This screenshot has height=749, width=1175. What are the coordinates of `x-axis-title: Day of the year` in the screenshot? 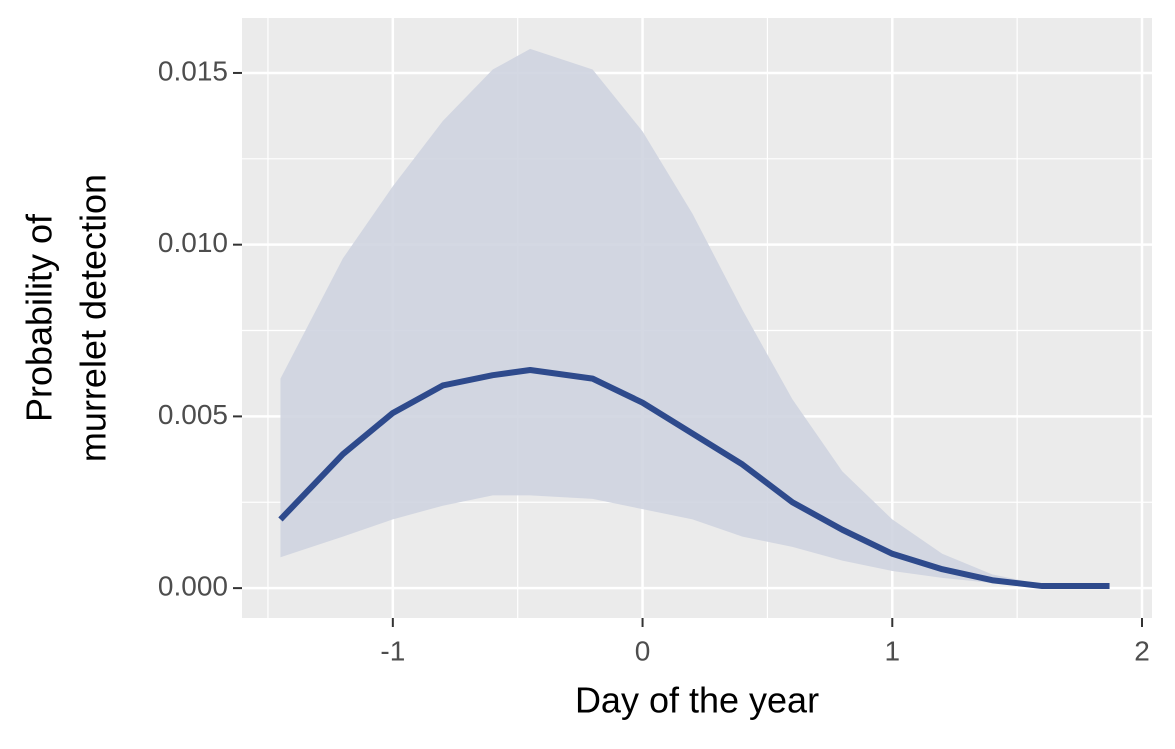 It's located at (697, 700).